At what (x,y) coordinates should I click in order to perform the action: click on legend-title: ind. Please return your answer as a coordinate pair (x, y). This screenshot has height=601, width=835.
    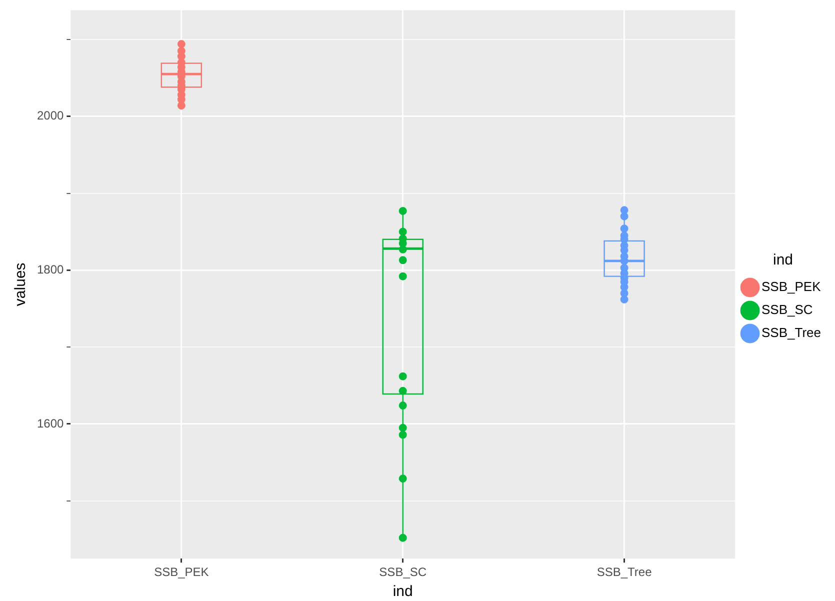
    Looking at the image, I should click on (783, 260).